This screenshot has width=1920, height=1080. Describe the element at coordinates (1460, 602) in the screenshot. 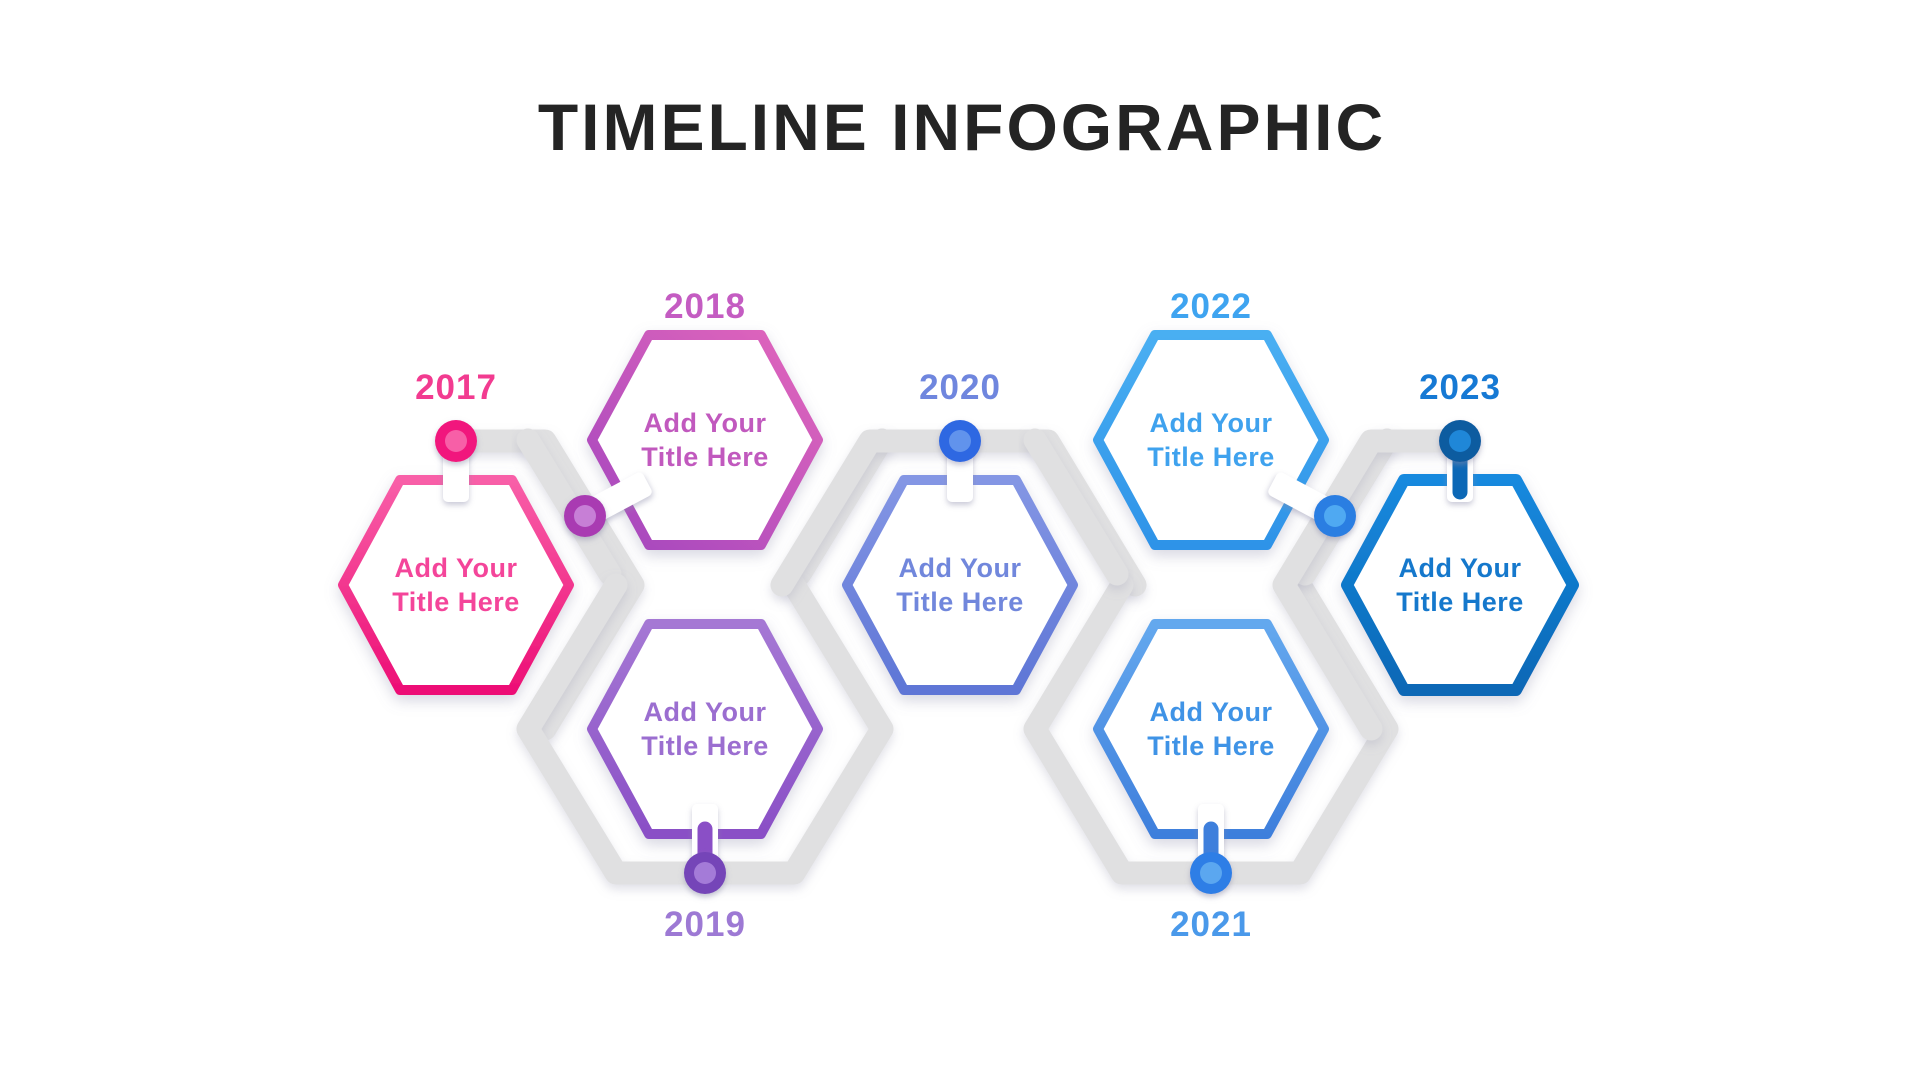

I see `item-title-line2-2023: Title Here` at that location.